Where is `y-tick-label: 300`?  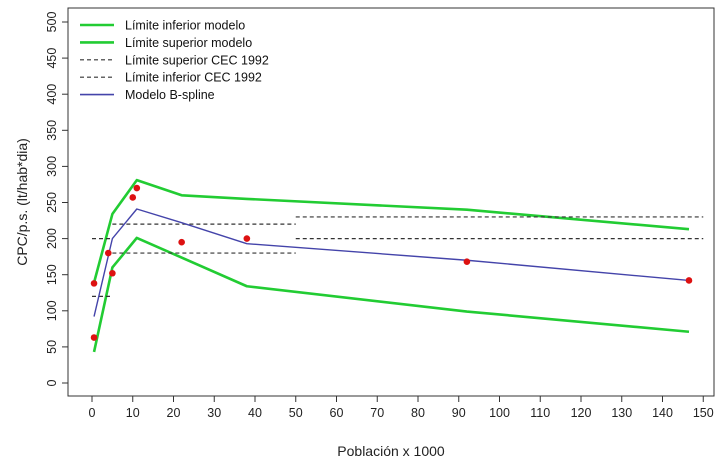 y-tick-label: 300 is located at coordinates (52, 166).